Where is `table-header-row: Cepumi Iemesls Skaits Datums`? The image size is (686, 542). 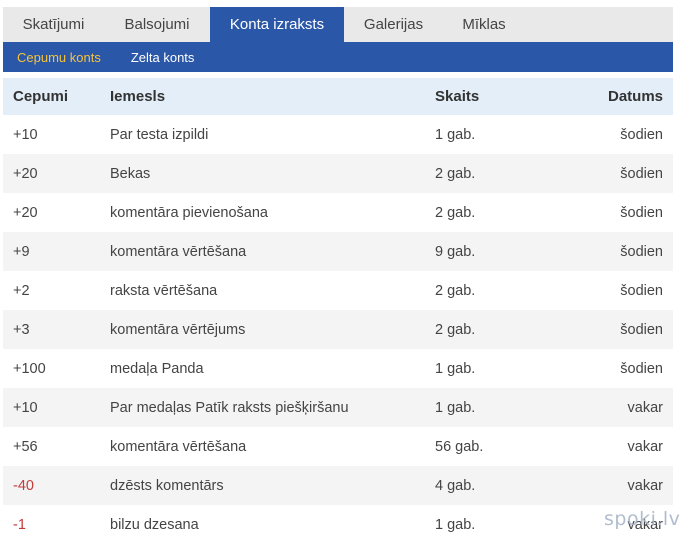
table-header-row: Cepumi Iemesls Skaits Datums is located at coordinates (338, 96).